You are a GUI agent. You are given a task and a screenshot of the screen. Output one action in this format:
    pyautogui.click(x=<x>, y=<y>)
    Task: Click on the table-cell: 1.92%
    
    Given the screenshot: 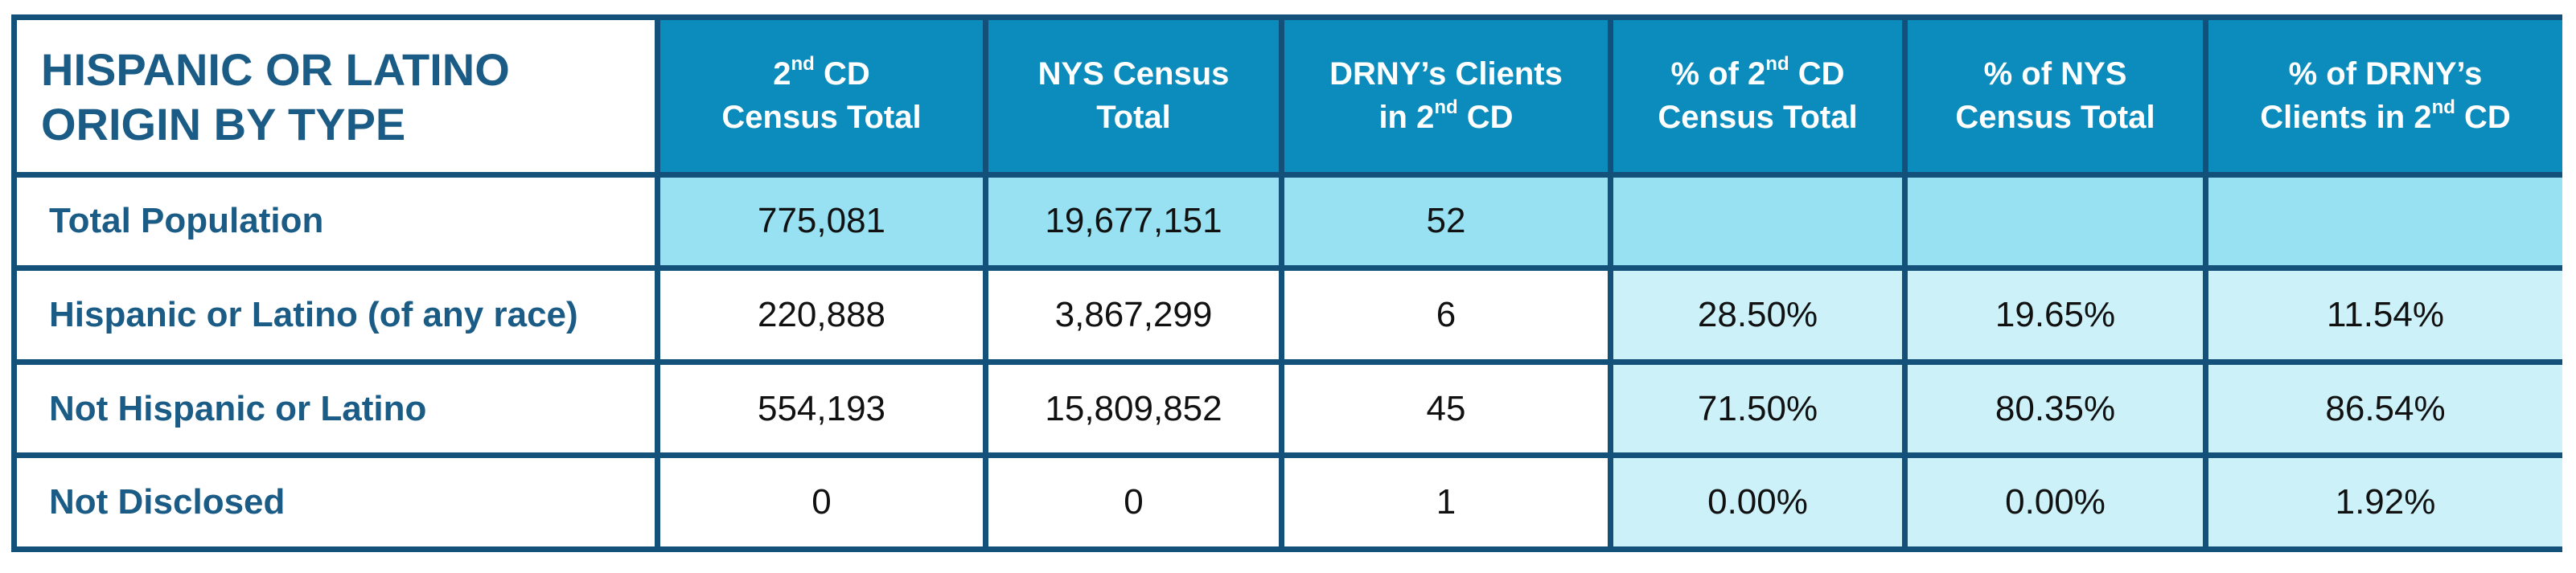 What is the action you would take?
    pyautogui.click(x=2385, y=502)
    